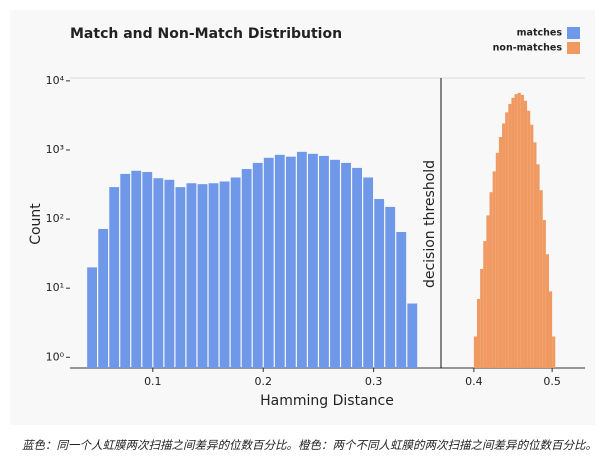 The height and width of the screenshot is (467, 600). I want to click on y-tick-label: 10¹, so click(55, 287).